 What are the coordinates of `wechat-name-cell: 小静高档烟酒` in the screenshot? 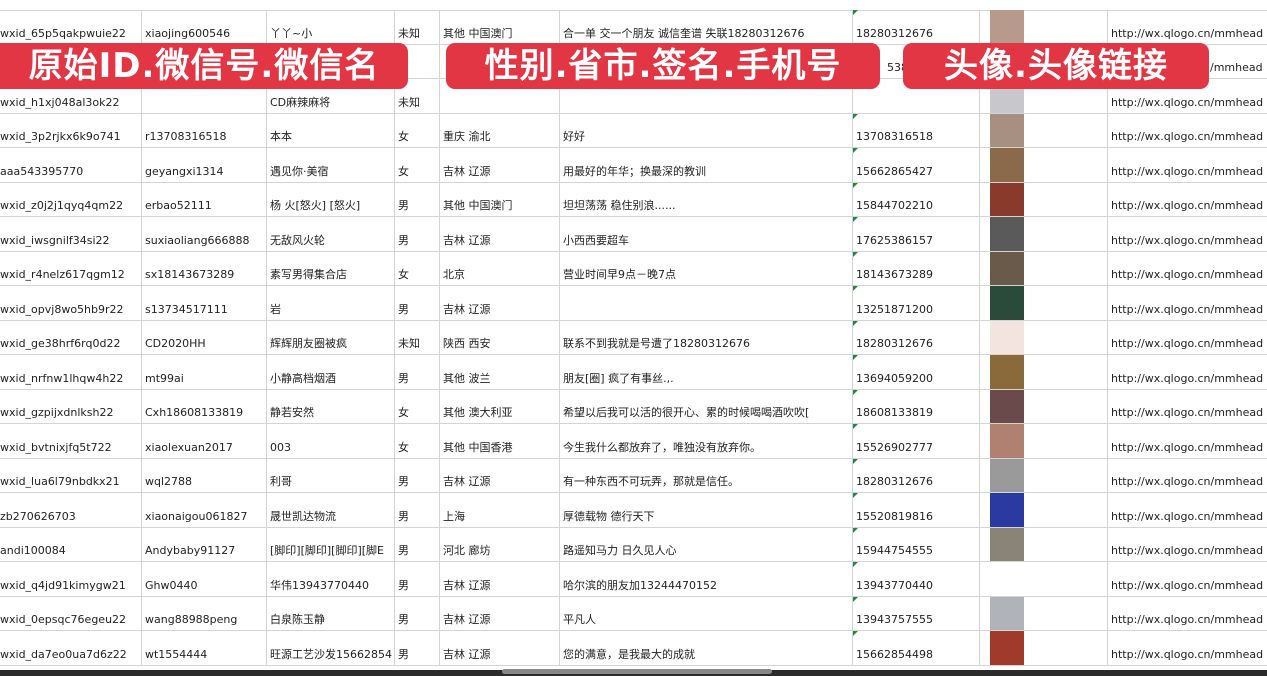 It's located at (331, 372).